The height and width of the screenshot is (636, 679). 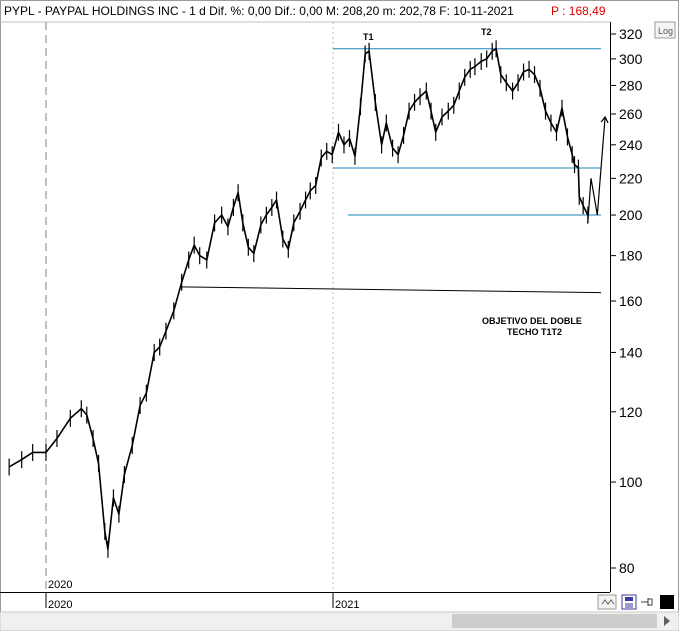 I want to click on last-price-label: P : 168,49, so click(x=578, y=11).